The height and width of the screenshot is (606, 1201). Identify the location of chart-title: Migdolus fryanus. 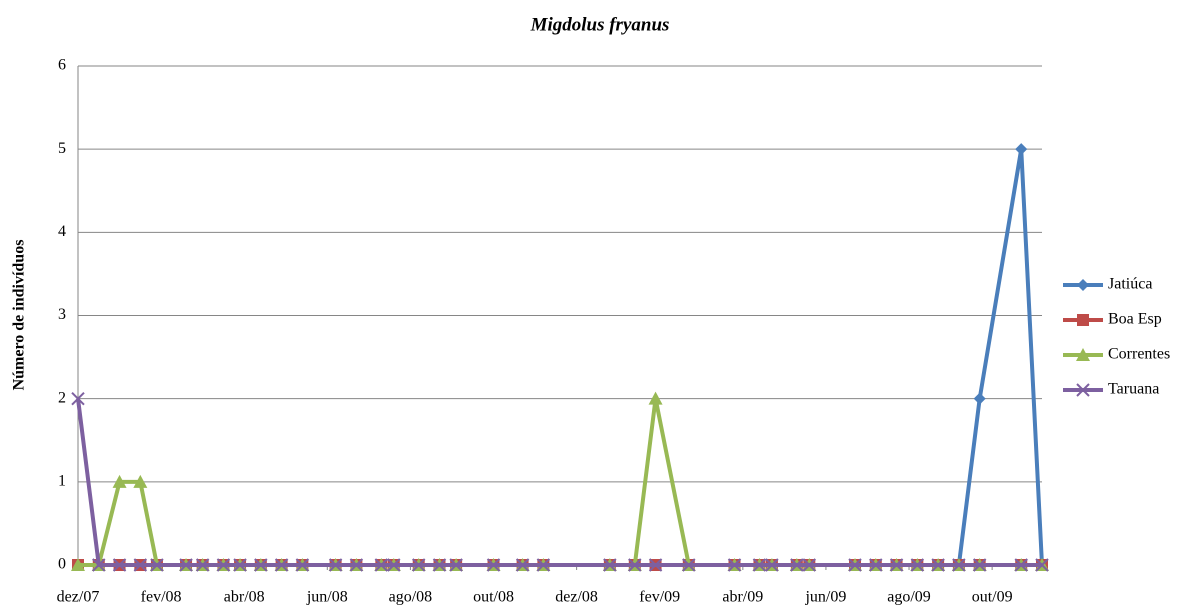
(600, 24).